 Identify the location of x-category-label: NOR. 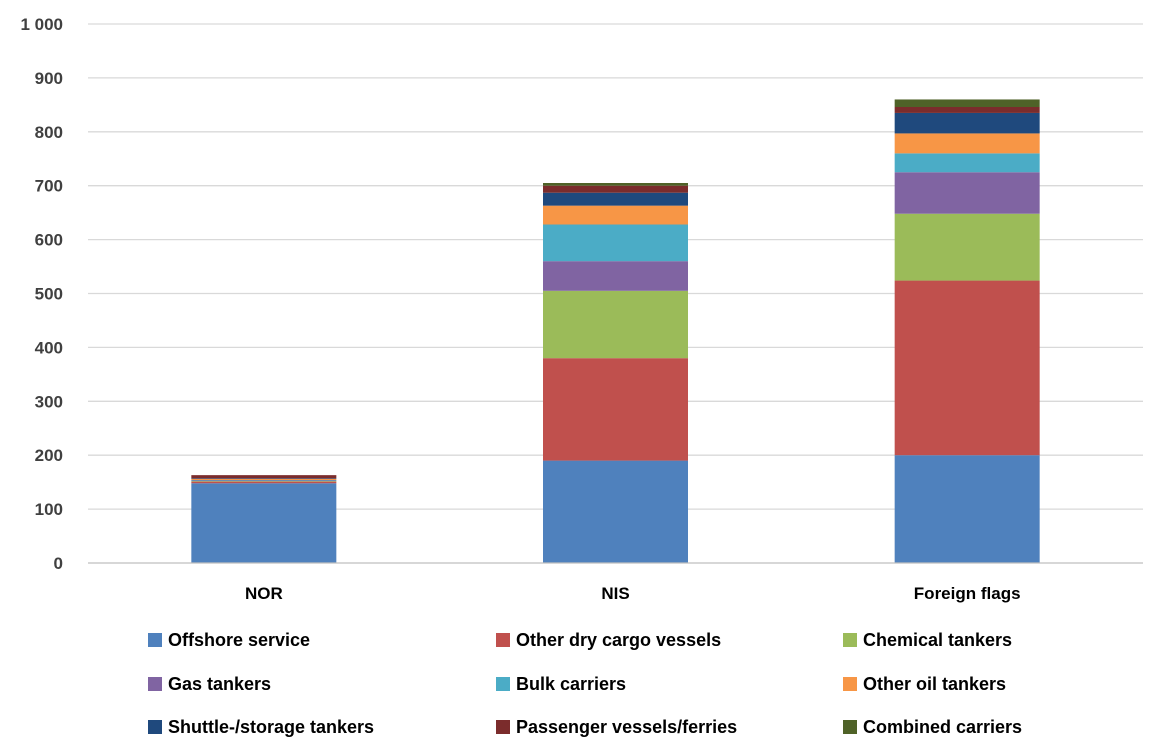
(264, 593).